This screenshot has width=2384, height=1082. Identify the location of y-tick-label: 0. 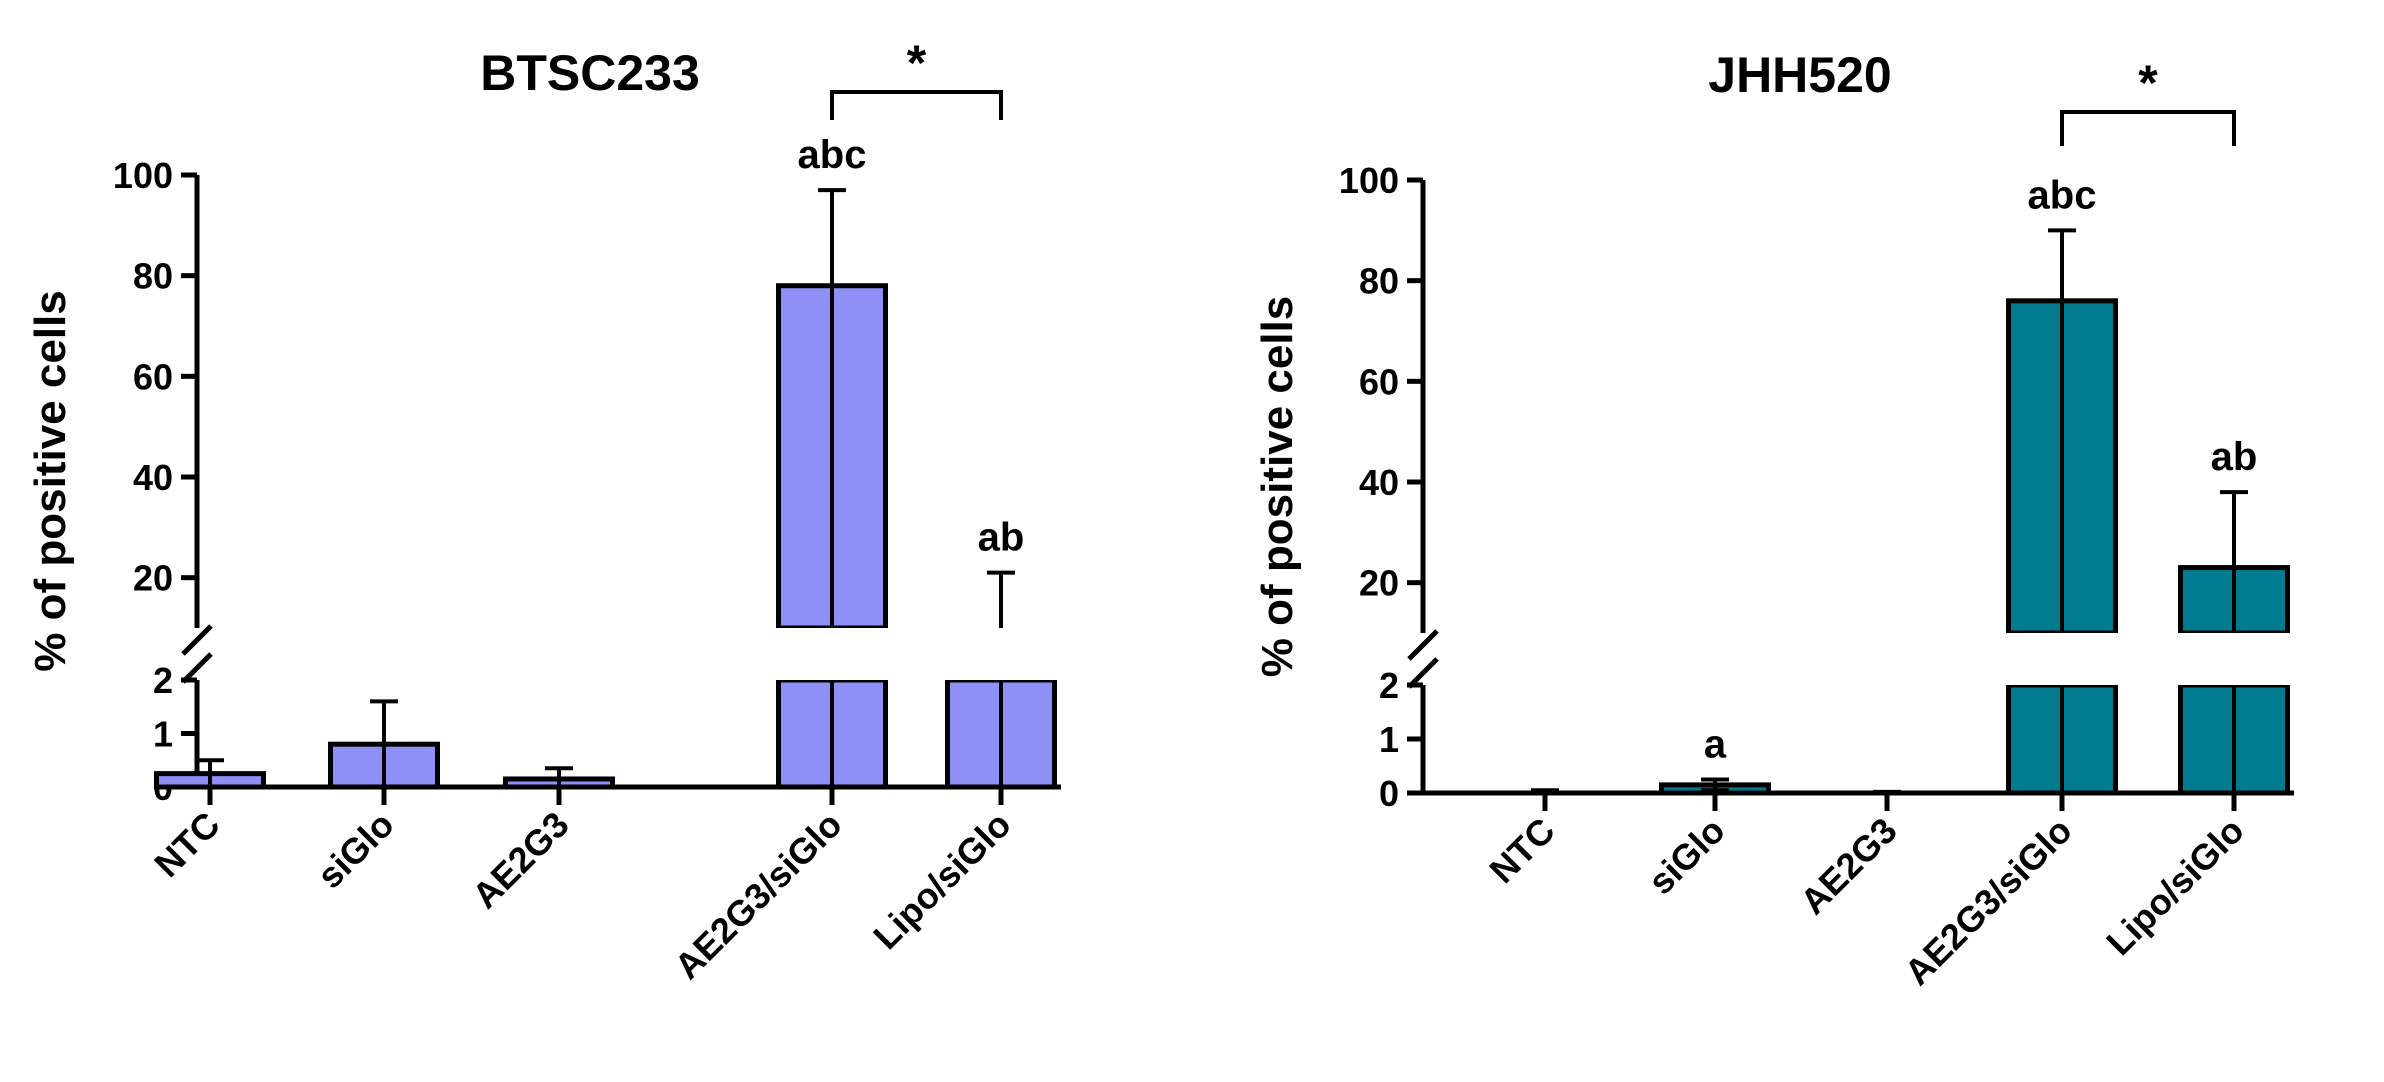
(1389, 793).